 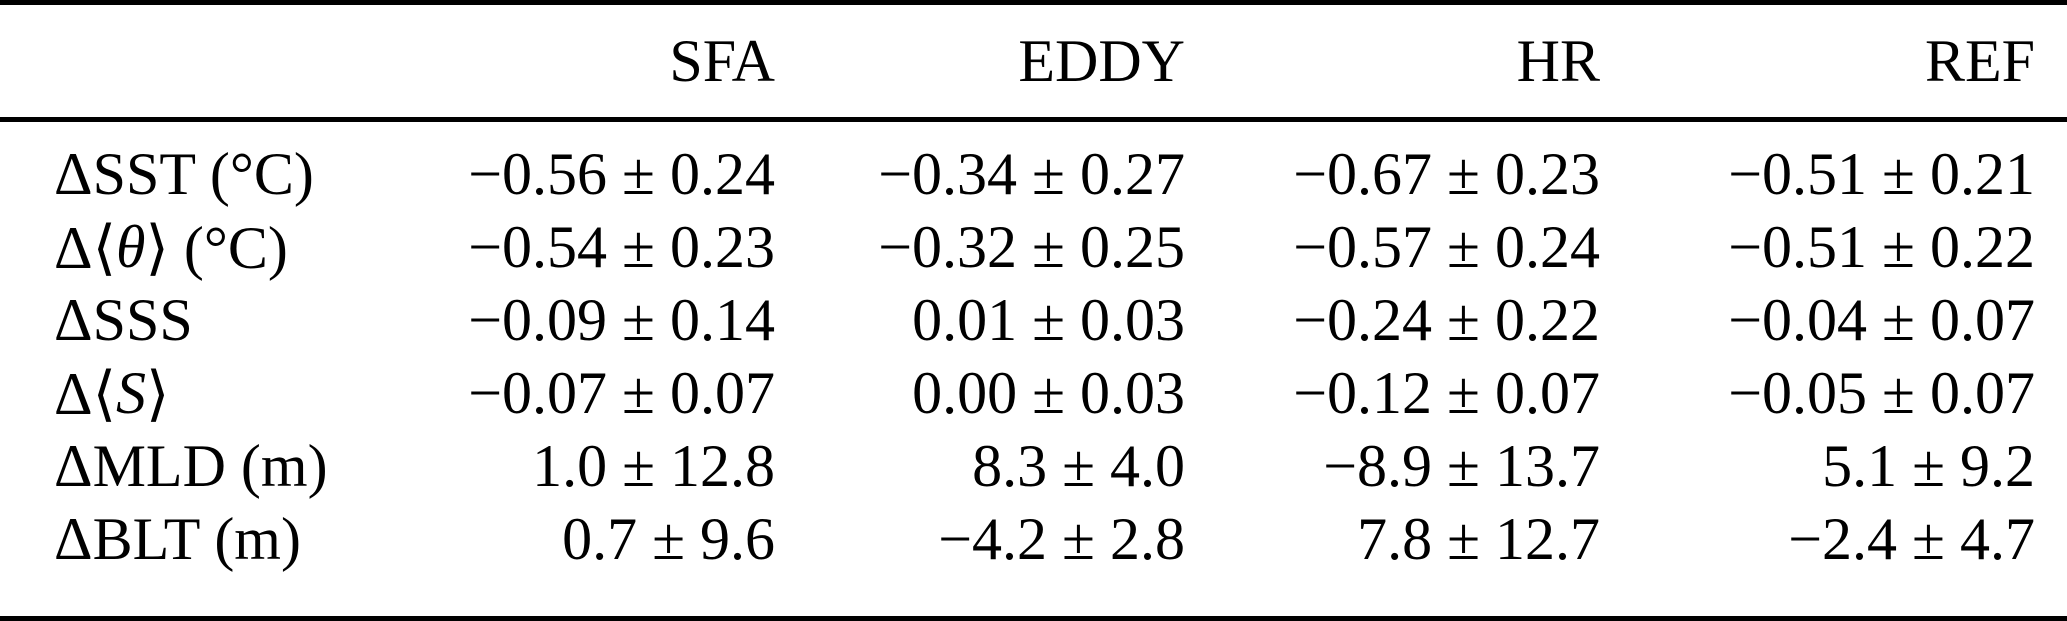 I want to click on cell-value: 8.3 ± 4.0, so click(x=1078, y=466).